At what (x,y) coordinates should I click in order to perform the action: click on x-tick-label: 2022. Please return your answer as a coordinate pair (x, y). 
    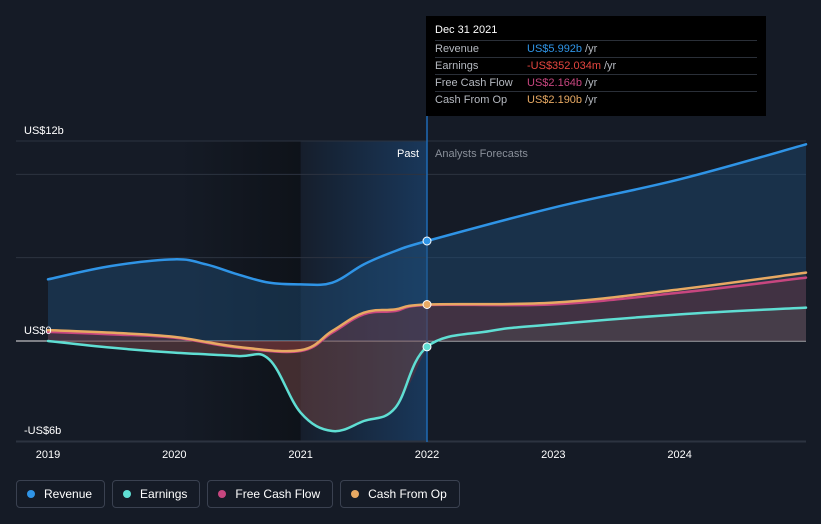
    Looking at the image, I should click on (427, 455).